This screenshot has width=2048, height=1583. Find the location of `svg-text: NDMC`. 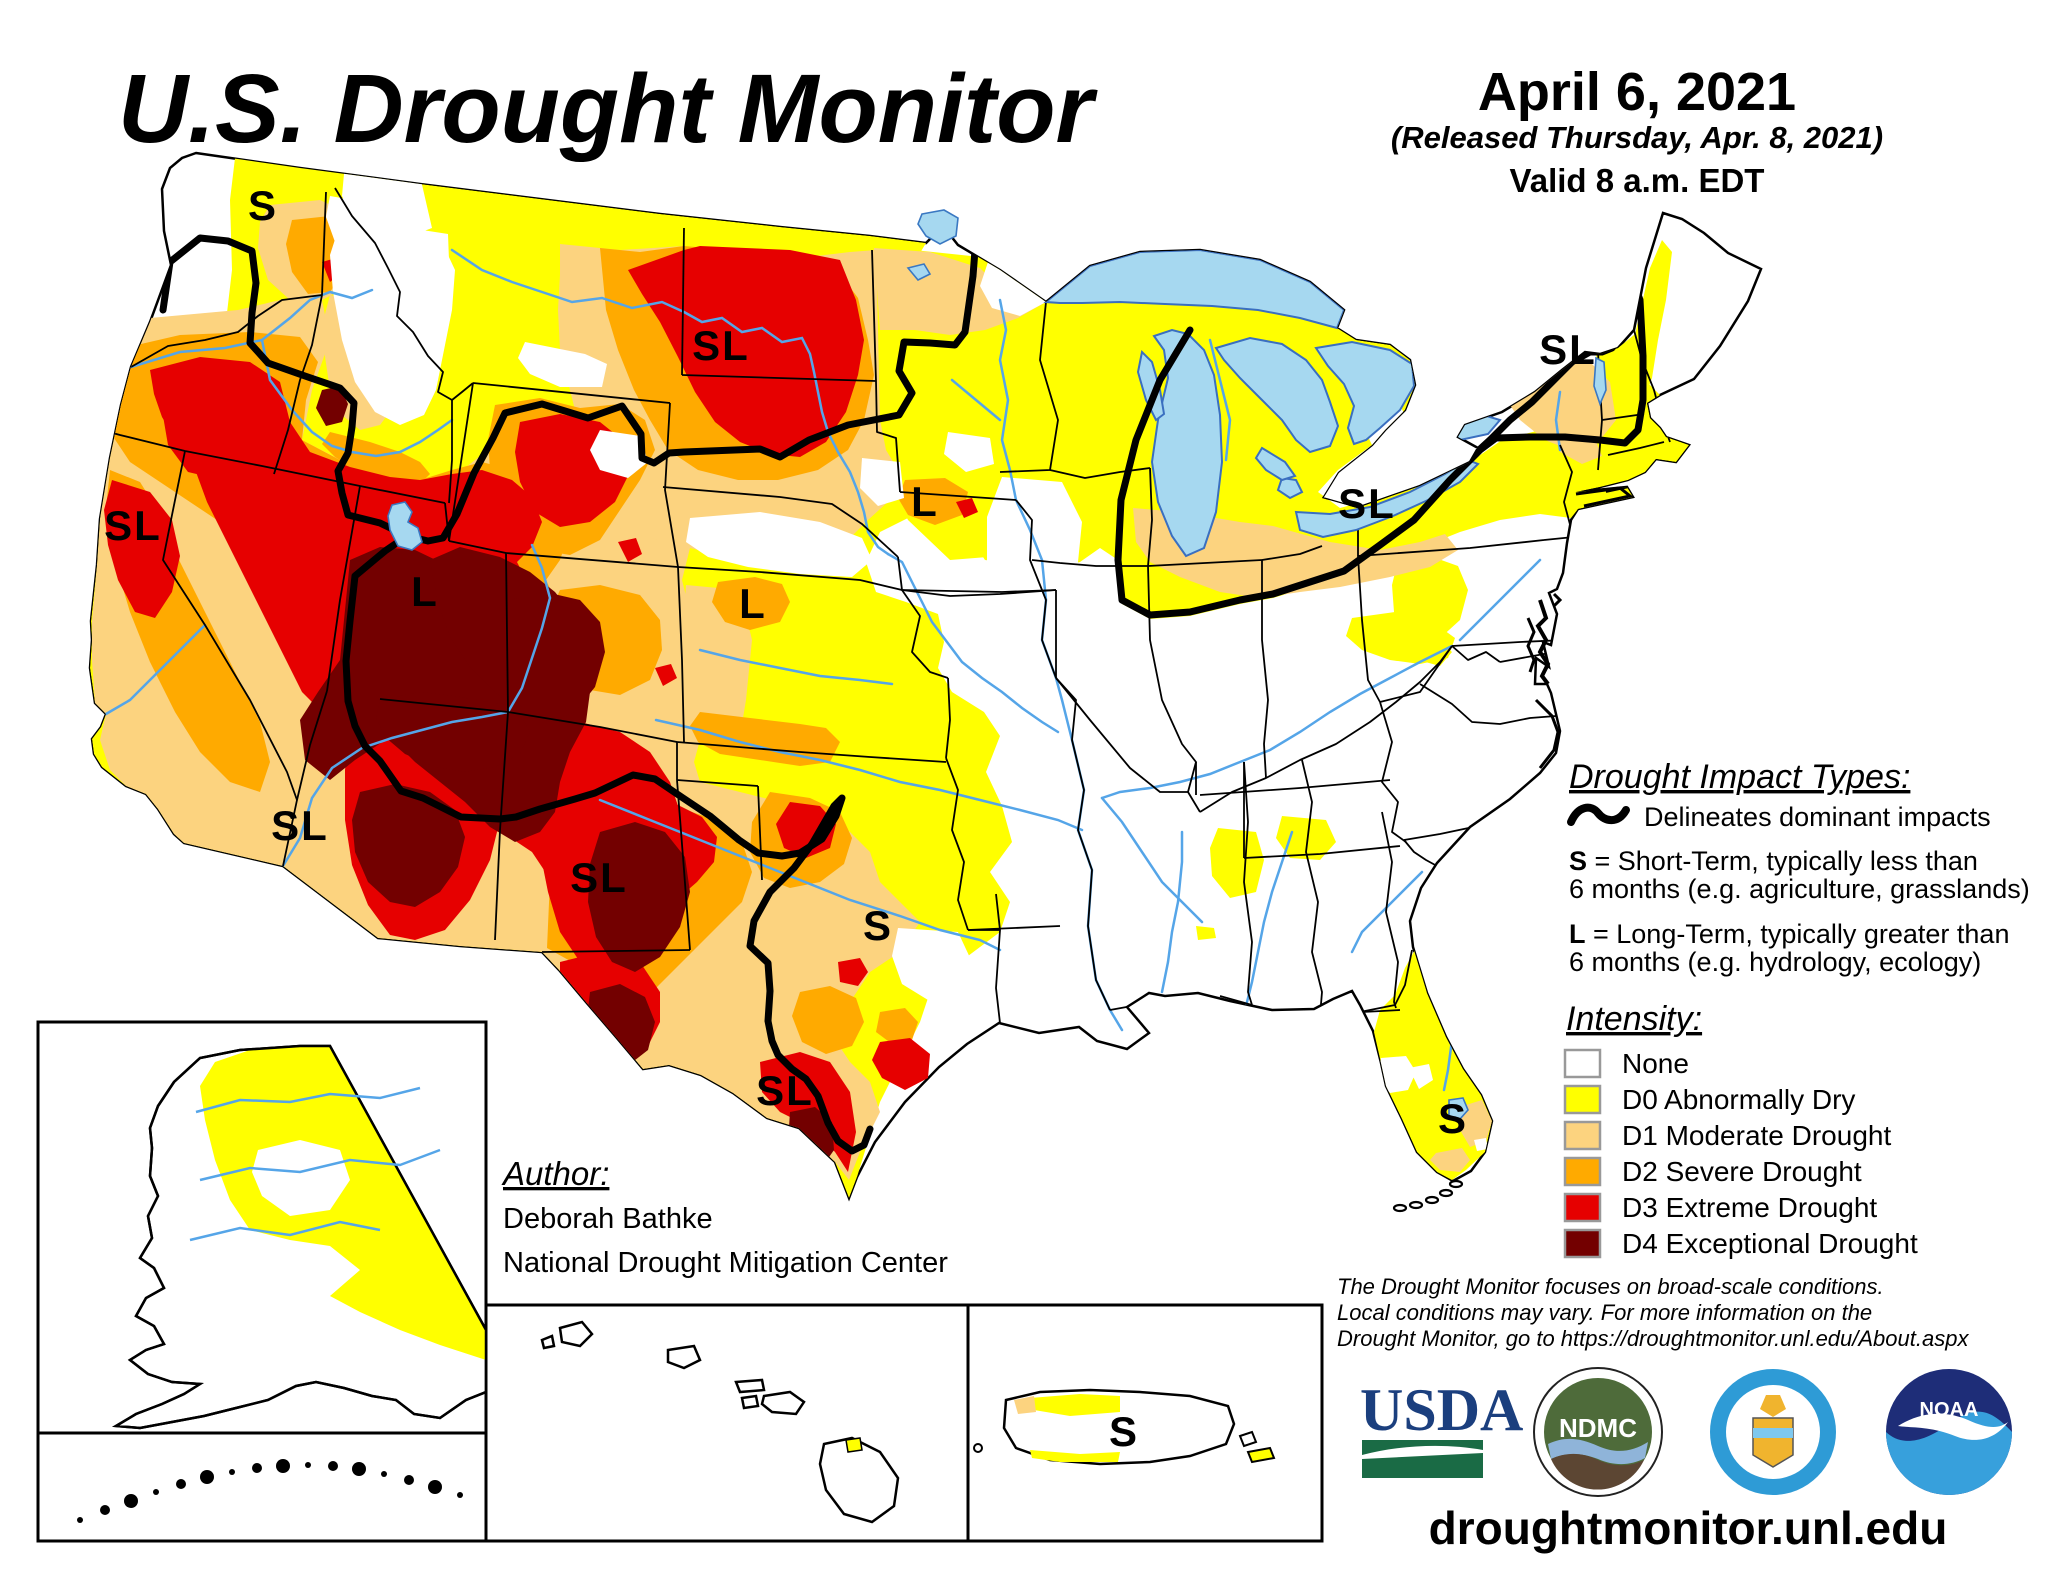

svg-text: NDMC is located at coordinates (1598, 1428).